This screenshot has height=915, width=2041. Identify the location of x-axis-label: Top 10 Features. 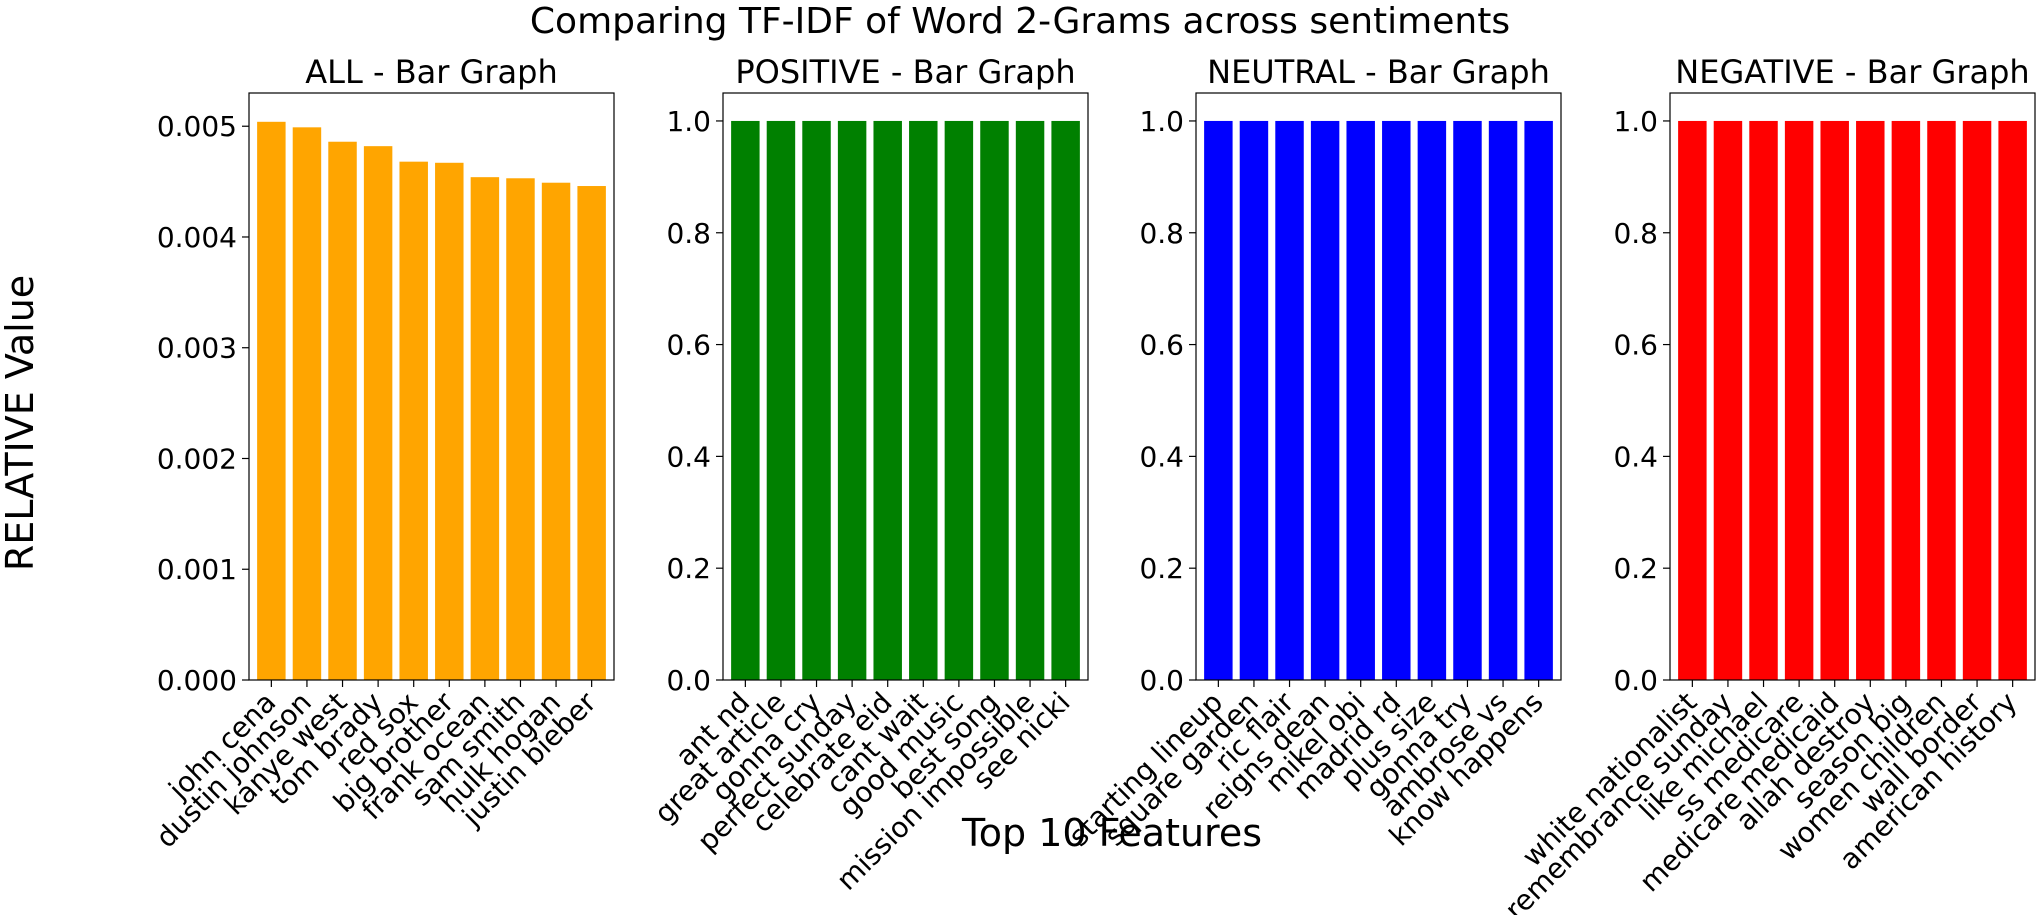
(1111, 833).